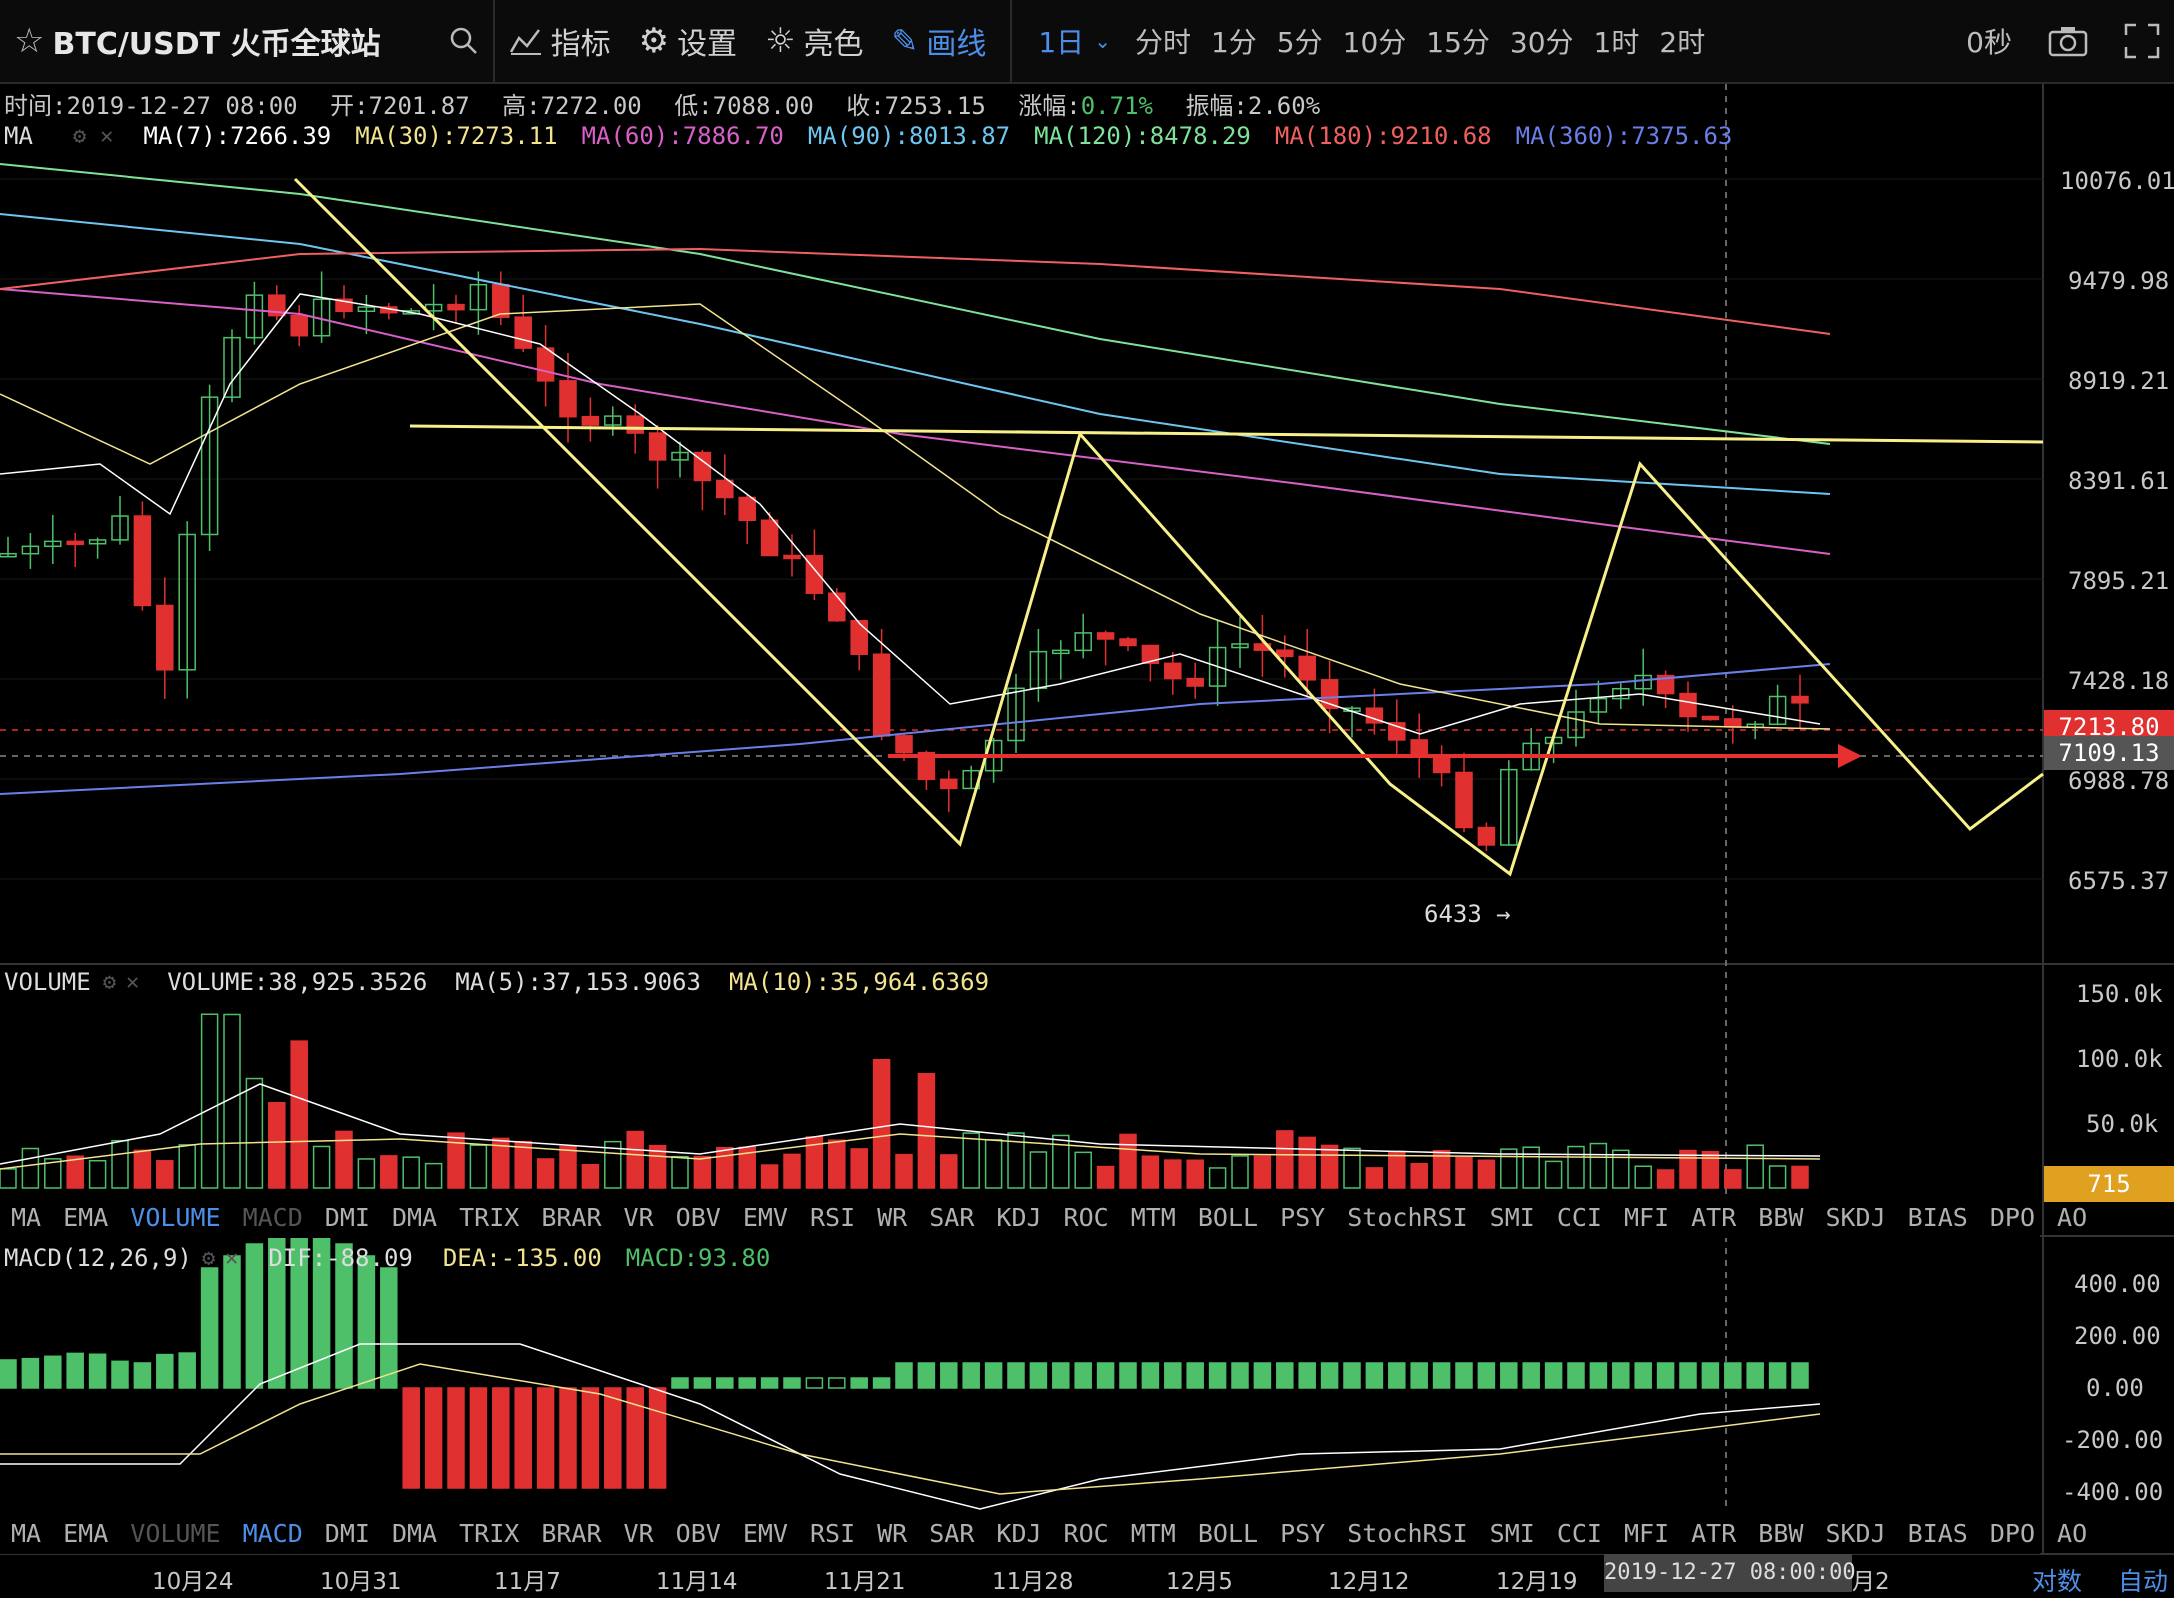 The image size is (2174, 1598). I want to click on volume-settings-icon: ⚙, so click(109, 982).